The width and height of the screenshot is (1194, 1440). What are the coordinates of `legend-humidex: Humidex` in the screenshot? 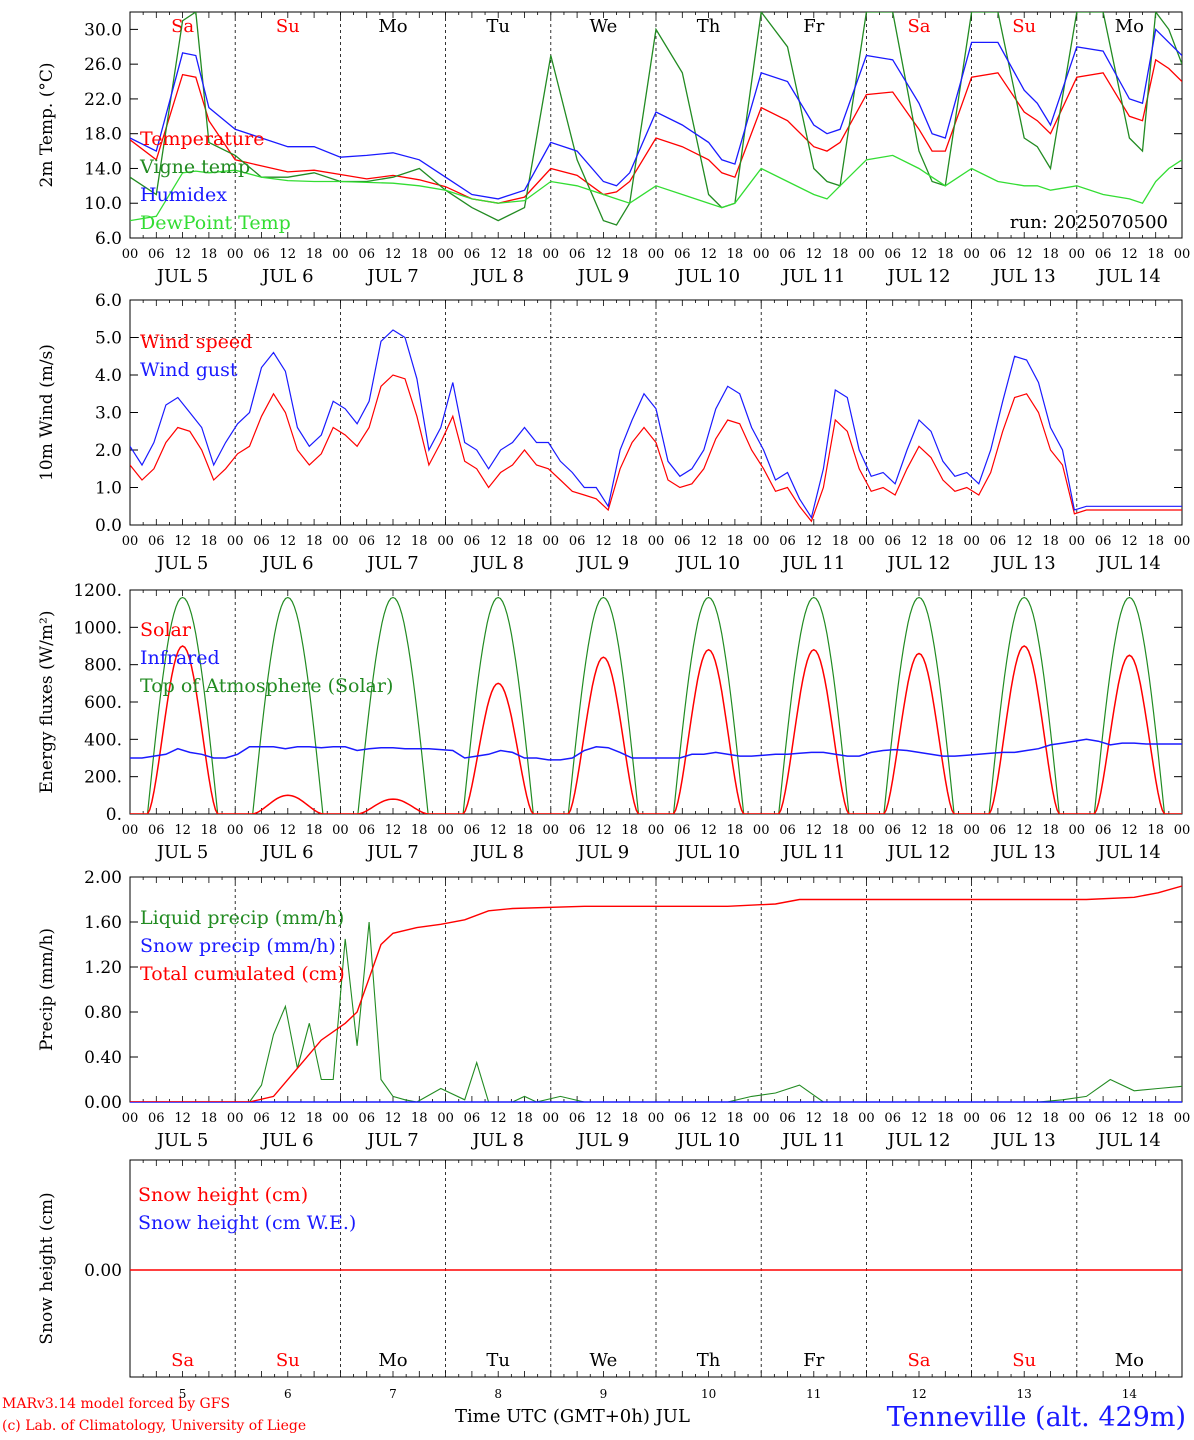 It's located at (183, 195).